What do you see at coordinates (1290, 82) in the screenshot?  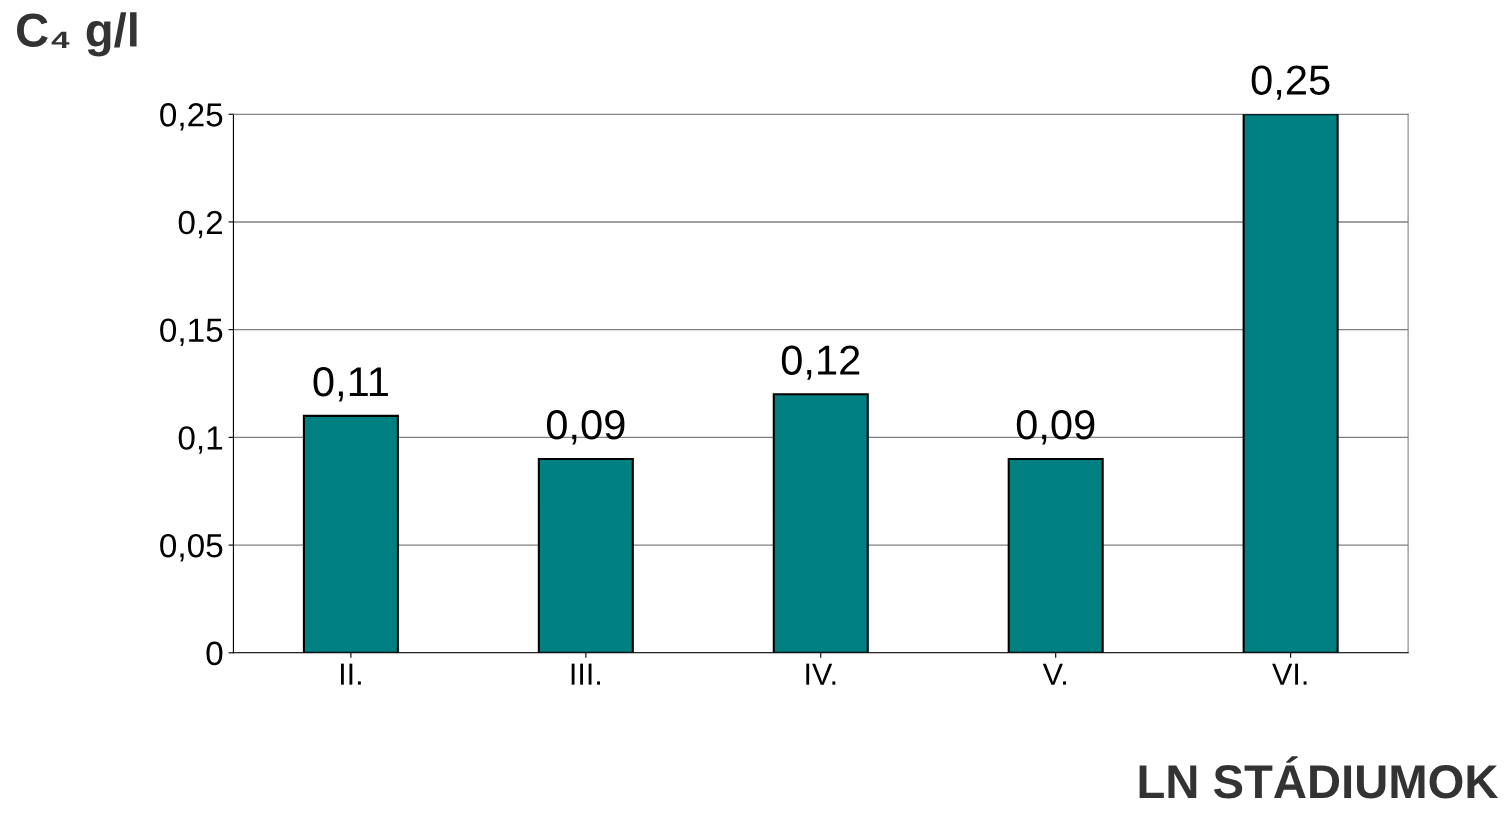 I see `data-label: 0,25` at bounding box center [1290, 82].